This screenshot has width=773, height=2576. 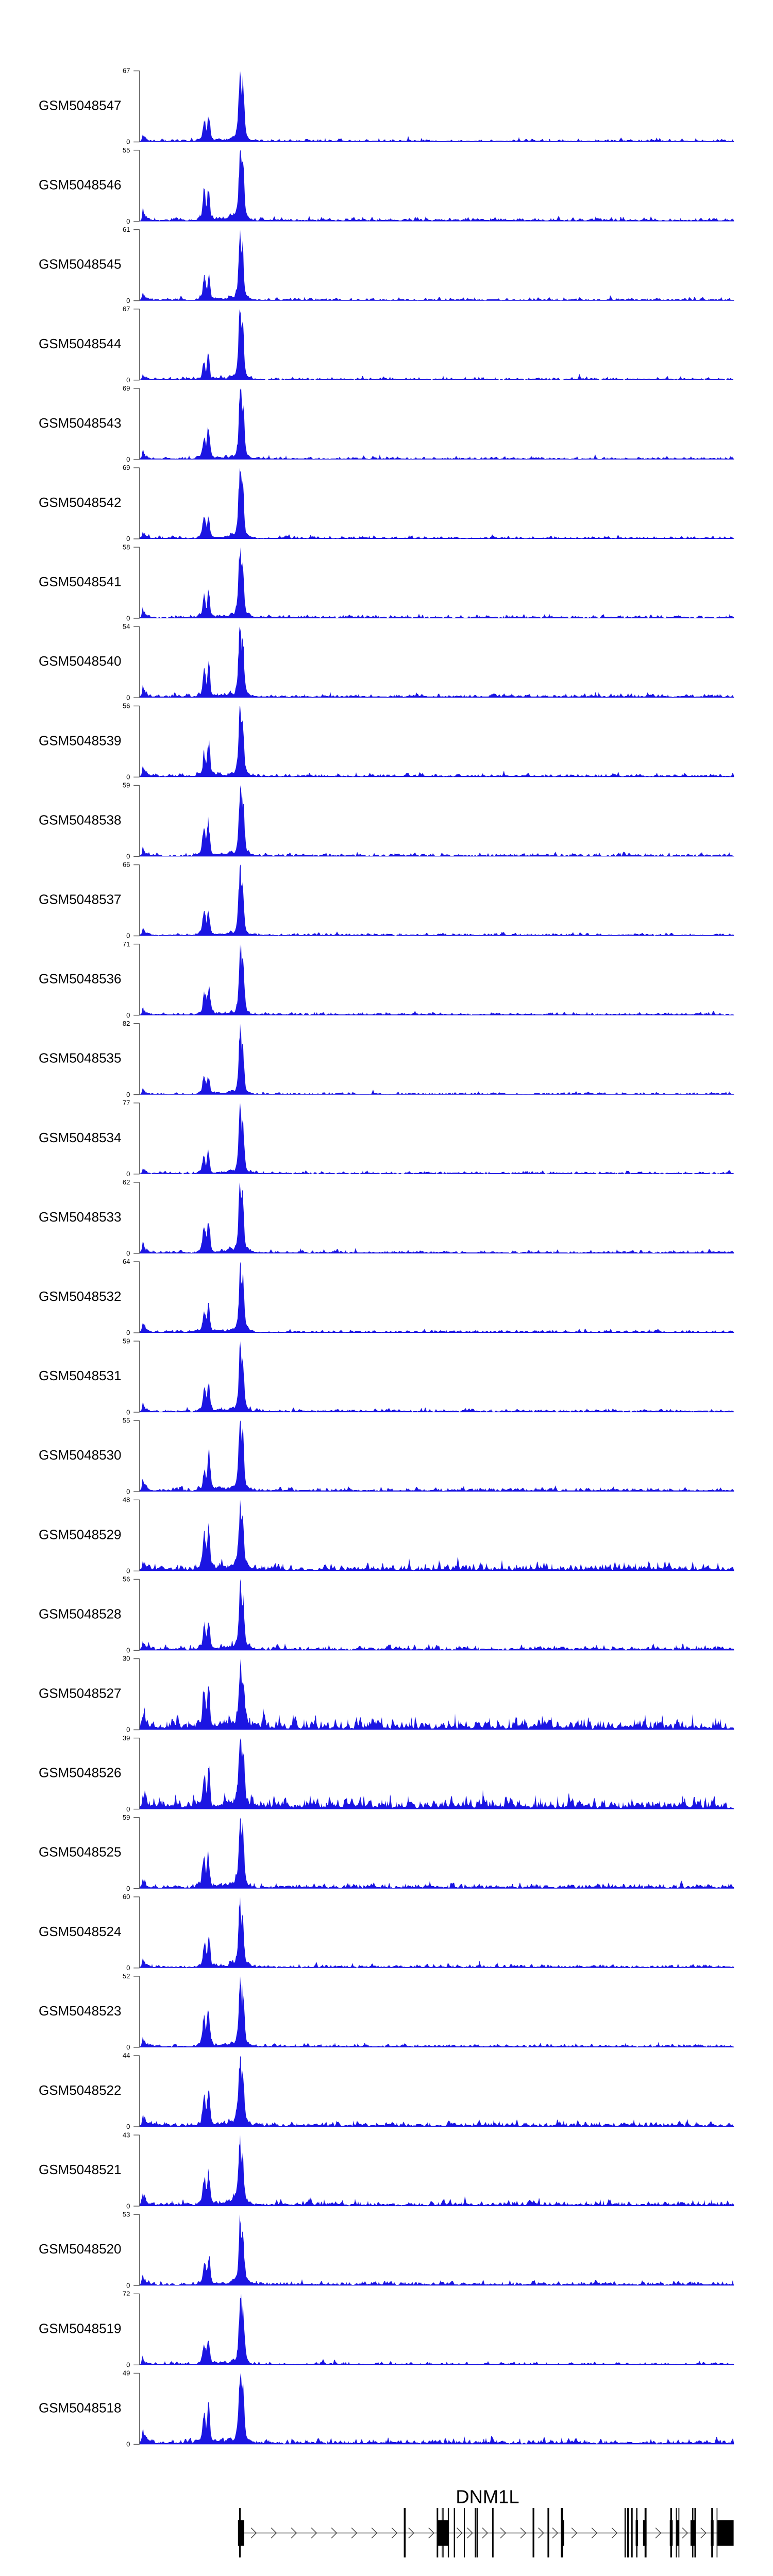 What do you see at coordinates (126, 1500) in the screenshot?
I see `svg-text: 48` at bounding box center [126, 1500].